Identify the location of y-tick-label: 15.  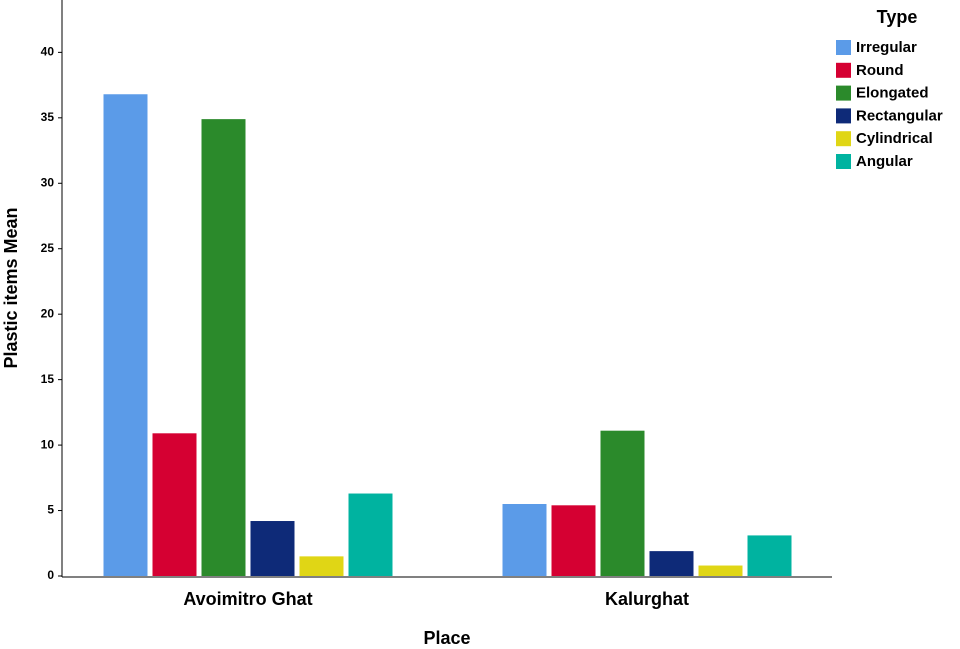
(48, 379).